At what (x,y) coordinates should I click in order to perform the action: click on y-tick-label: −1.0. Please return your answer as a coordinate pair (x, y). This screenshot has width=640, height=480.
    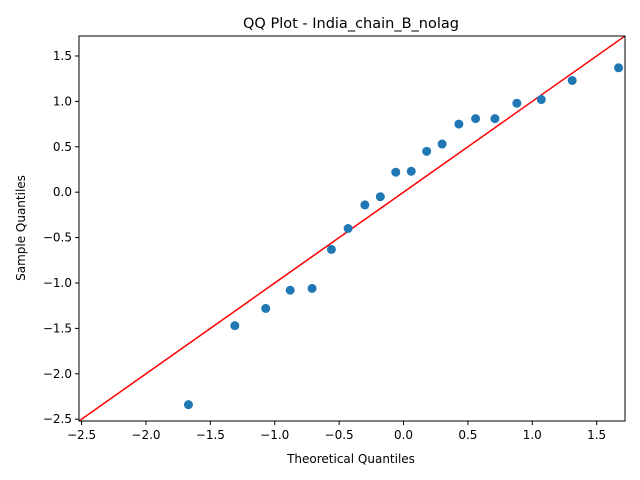
    Looking at the image, I should click on (57, 283).